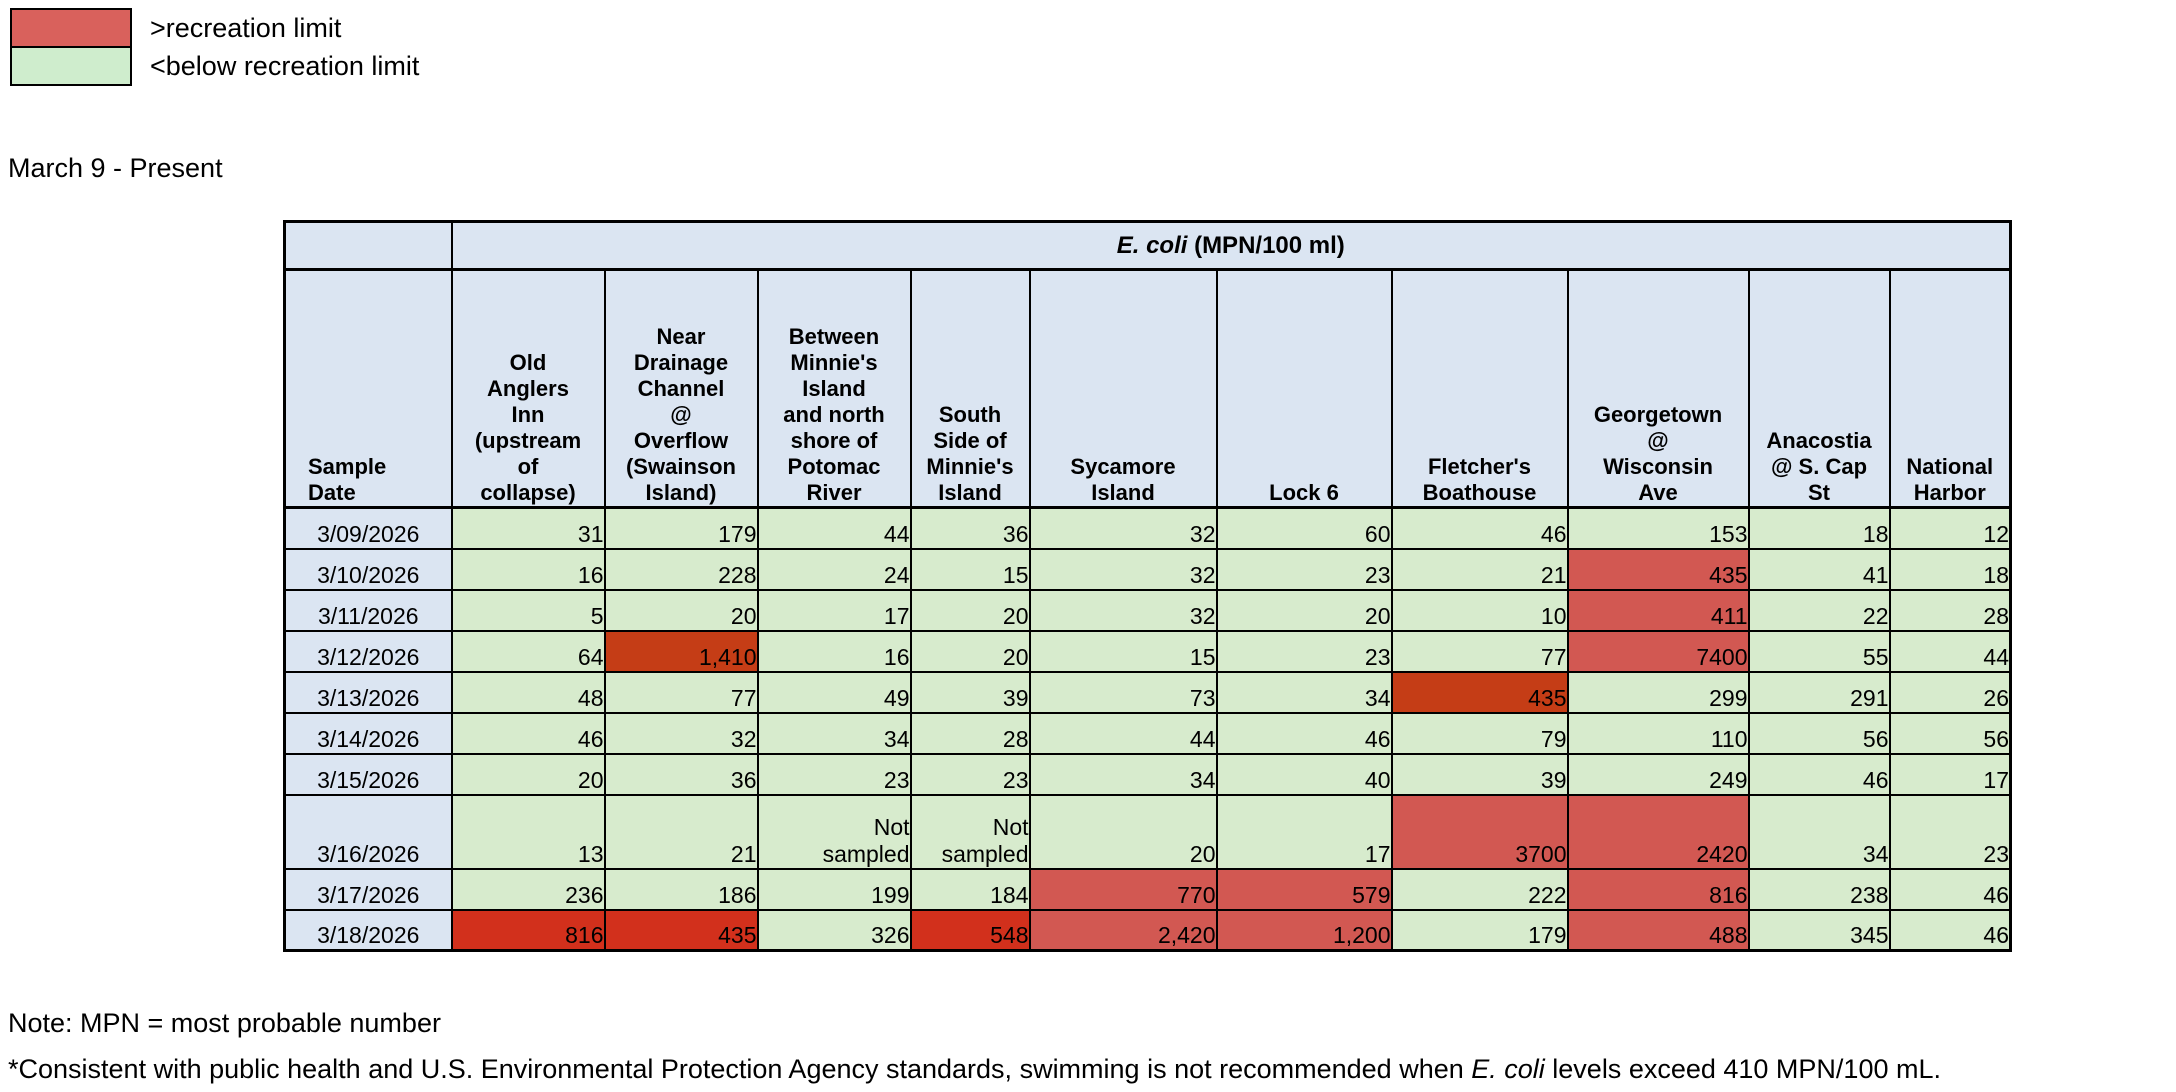 Image resolution: width=2176 pixels, height=1092 pixels. Describe the element at coordinates (115, 168) in the screenshot. I see `period-label: March 9 - Present` at that location.